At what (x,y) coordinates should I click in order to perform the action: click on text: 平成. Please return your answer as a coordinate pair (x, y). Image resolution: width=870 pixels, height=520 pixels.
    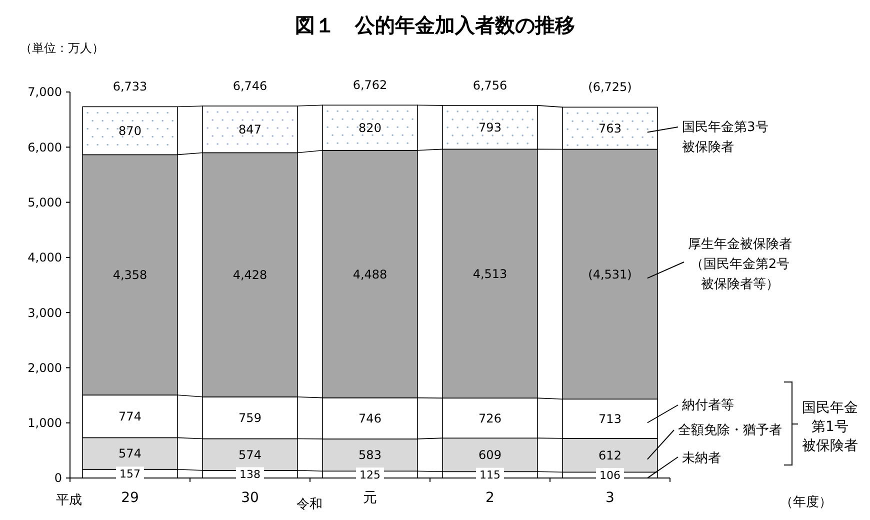
    Looking at the image, I should click on (69, 500).